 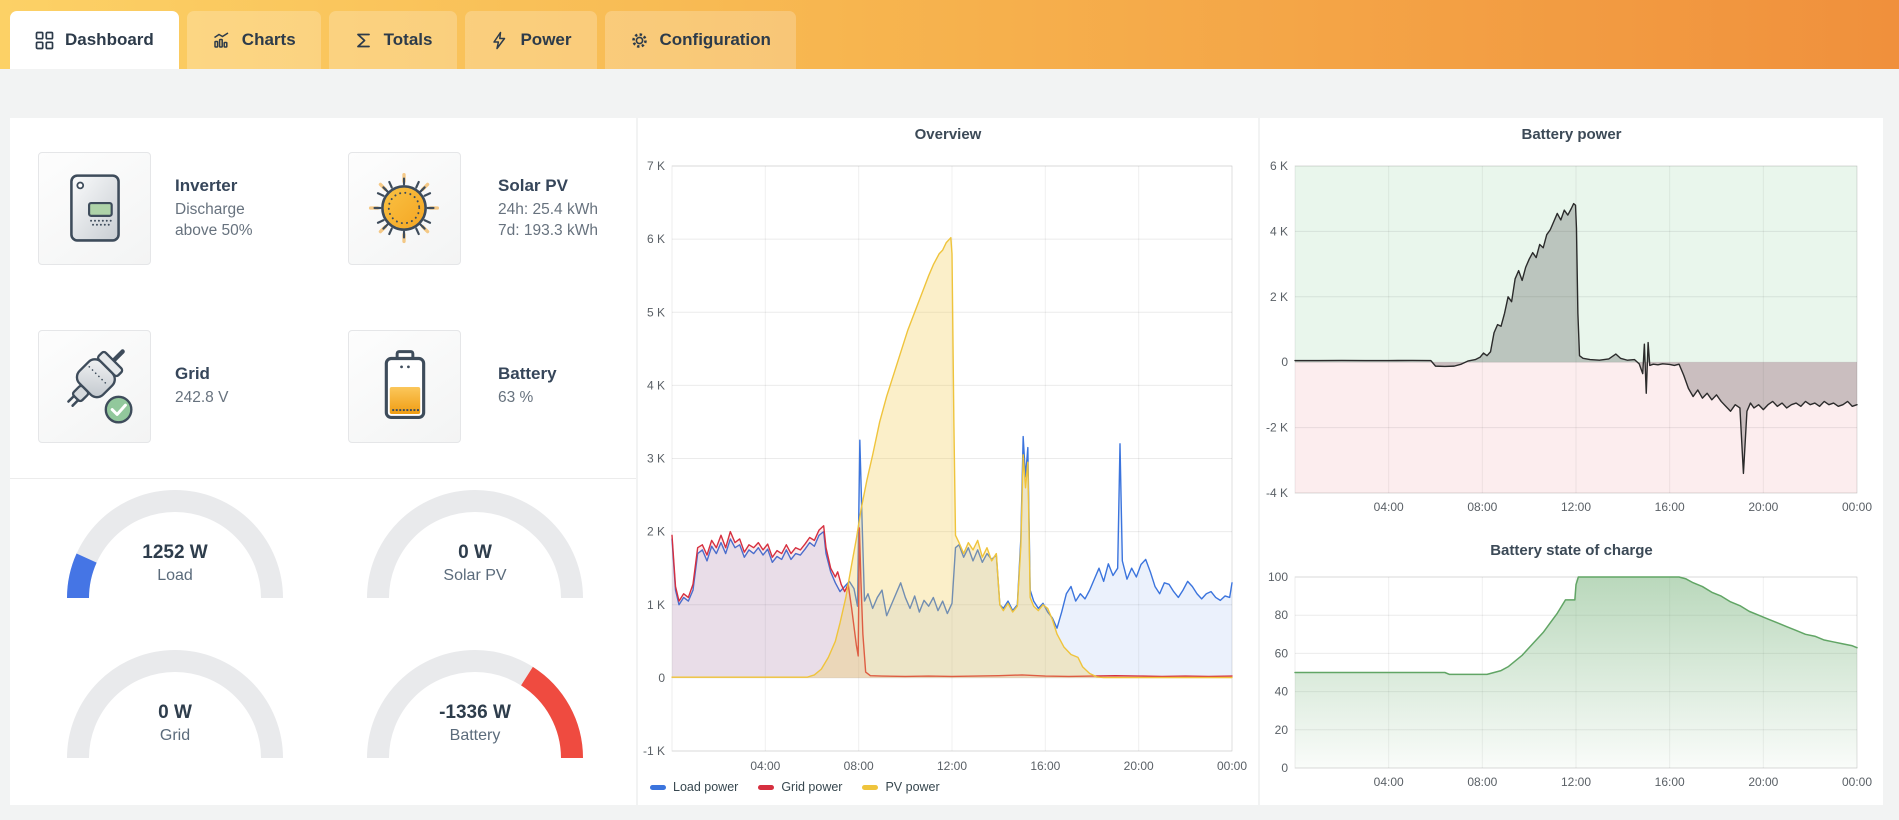 I want to click on load-gauge: 1252 W Load, so click(x=175, y=545).